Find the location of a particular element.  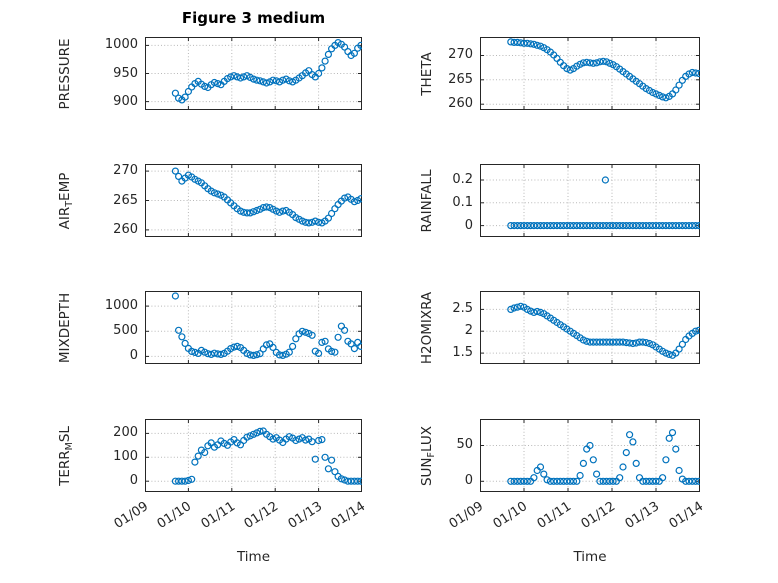

ylabel-text: THETA is located at coordinates (427, 73).